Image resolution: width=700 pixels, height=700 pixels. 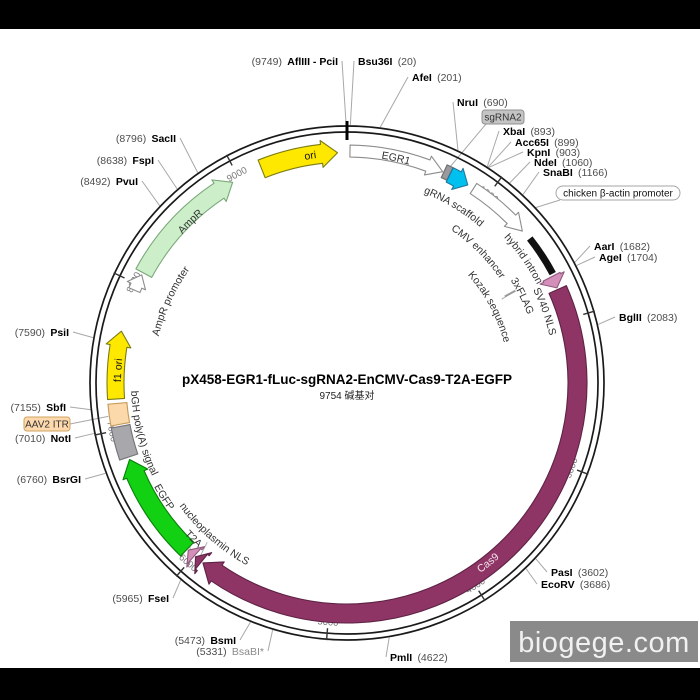 I want to click on kozak-sequence-tick, so click(x=510, y=293).